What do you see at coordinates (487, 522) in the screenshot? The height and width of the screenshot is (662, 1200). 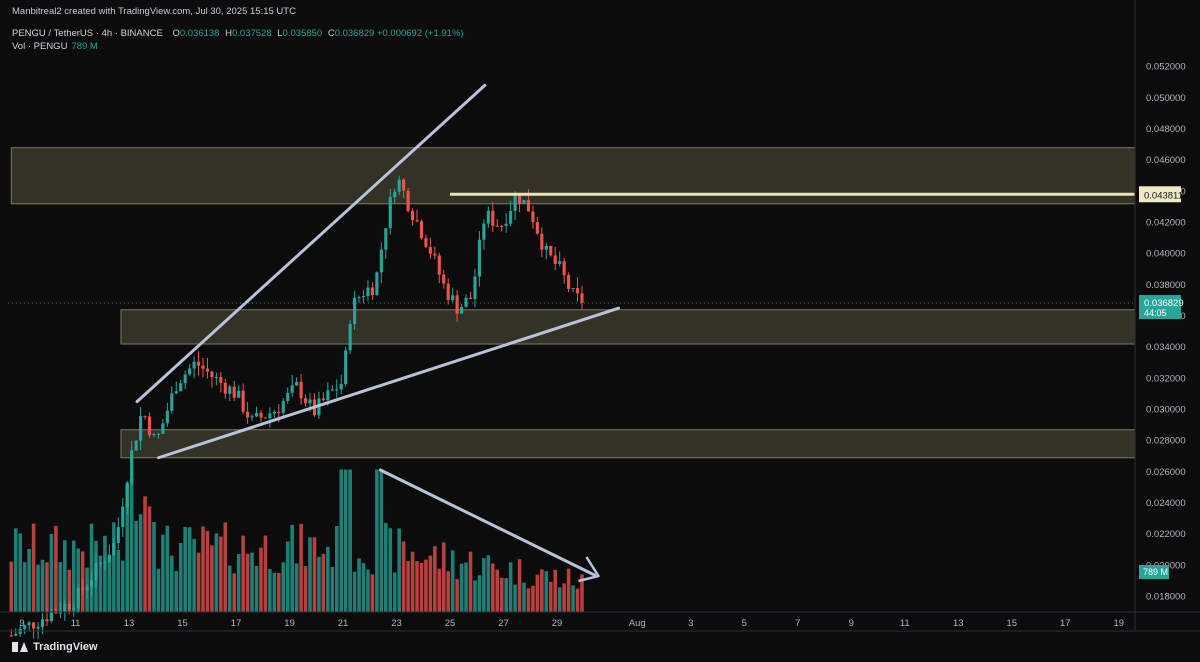 I see `volume-down-arrow` at bounding box center [487, 522].